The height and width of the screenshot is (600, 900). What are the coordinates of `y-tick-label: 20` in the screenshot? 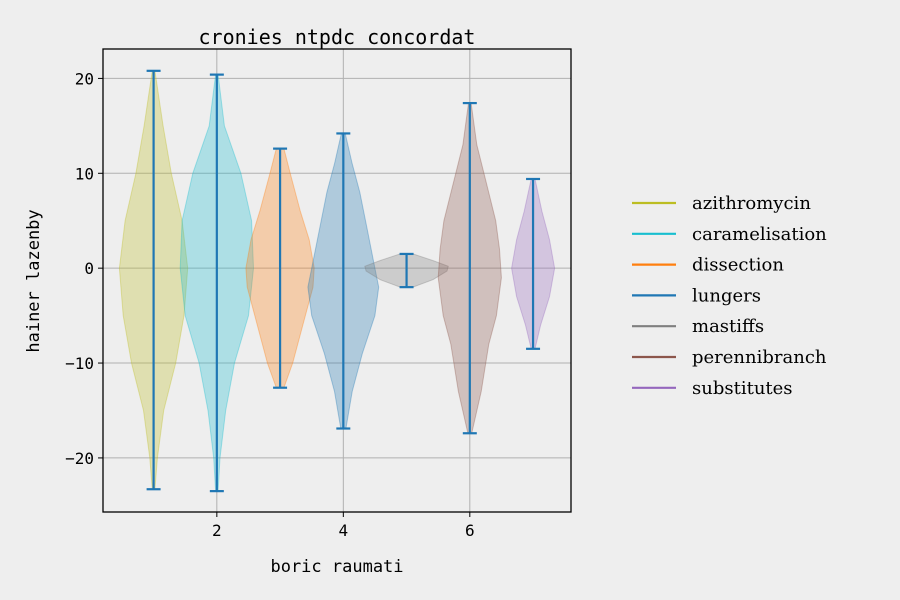 It's located at (84, 78).